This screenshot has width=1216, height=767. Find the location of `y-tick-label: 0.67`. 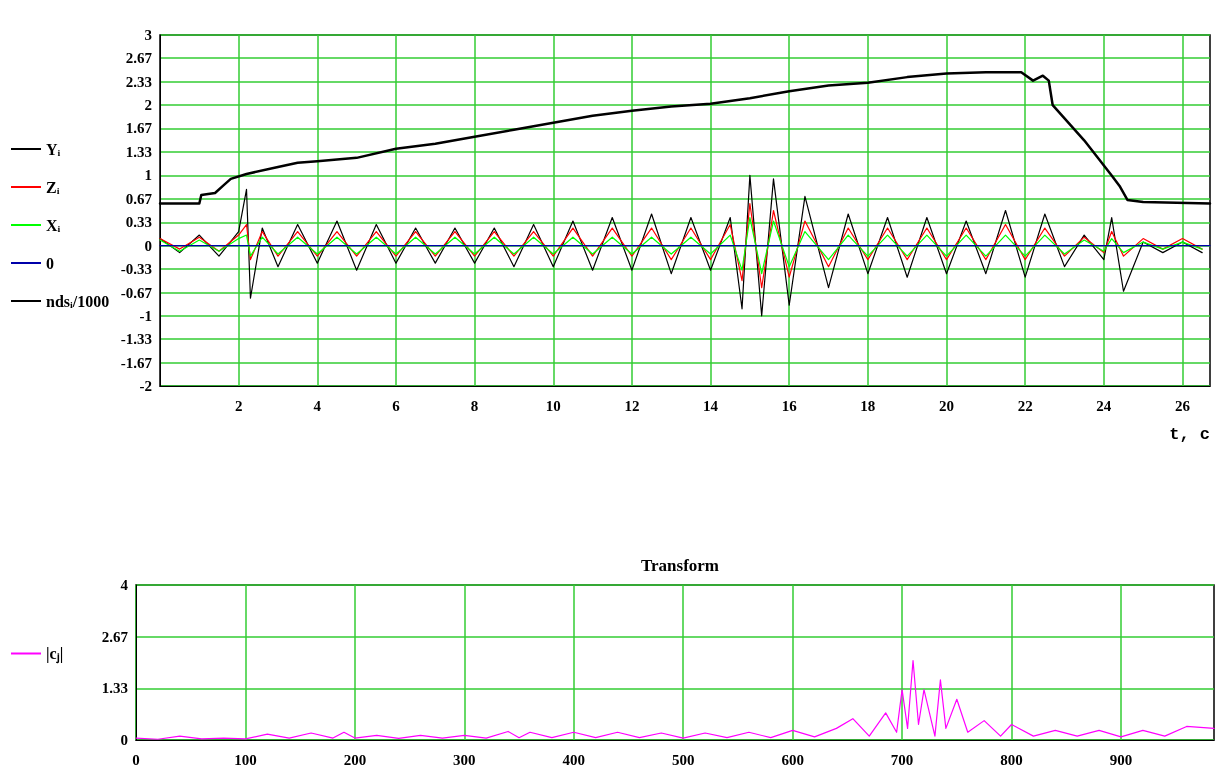

y-tick-label: 0.67 is located at coordinates (139, 198).